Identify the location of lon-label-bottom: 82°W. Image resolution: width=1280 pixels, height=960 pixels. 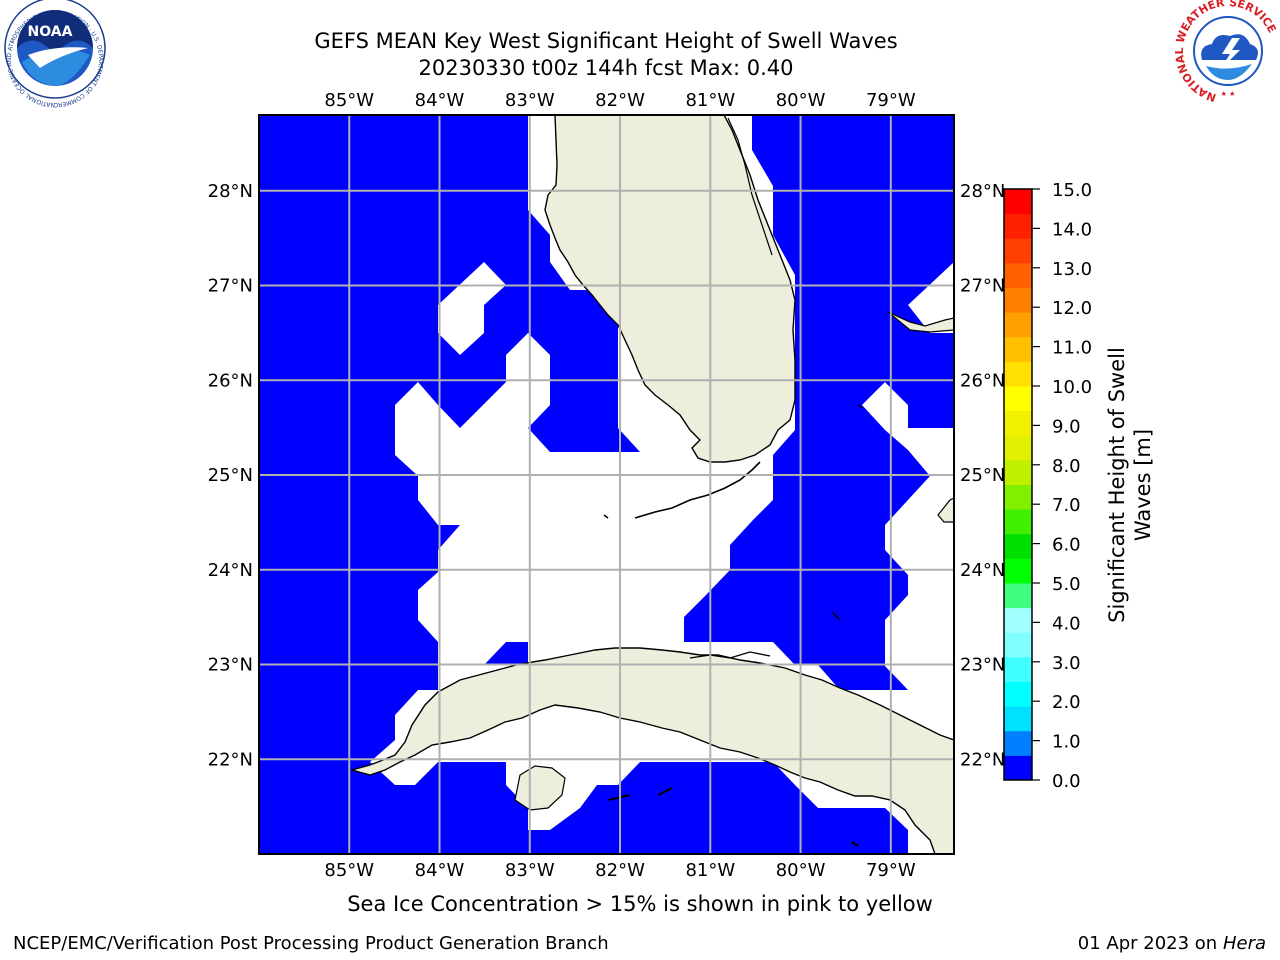
(620, 870).